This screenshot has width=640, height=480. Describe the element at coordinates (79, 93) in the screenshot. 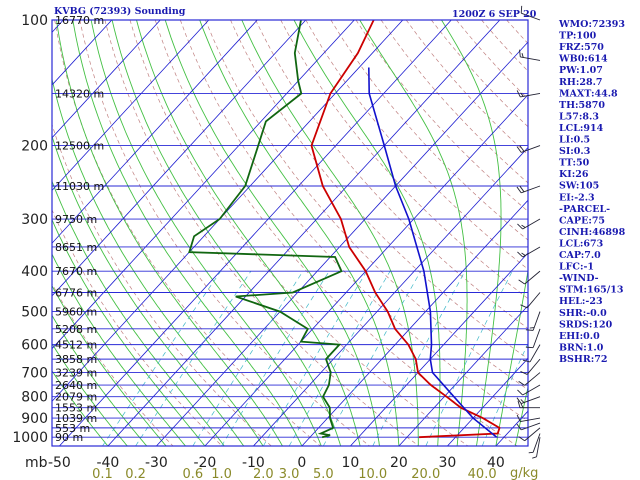

I see `height-label: 14320 m` at that location.